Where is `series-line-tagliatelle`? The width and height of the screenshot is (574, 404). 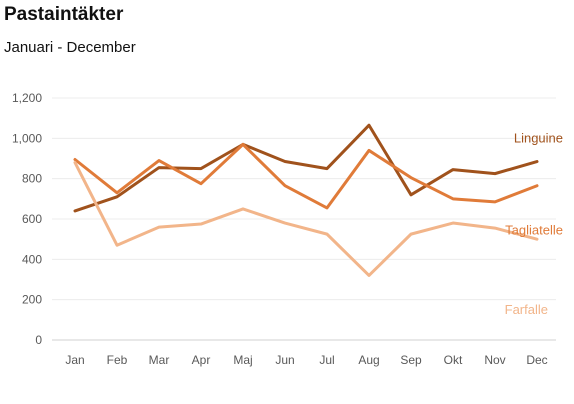 series-line-tagliatelle is located at coordinates (306, 176).